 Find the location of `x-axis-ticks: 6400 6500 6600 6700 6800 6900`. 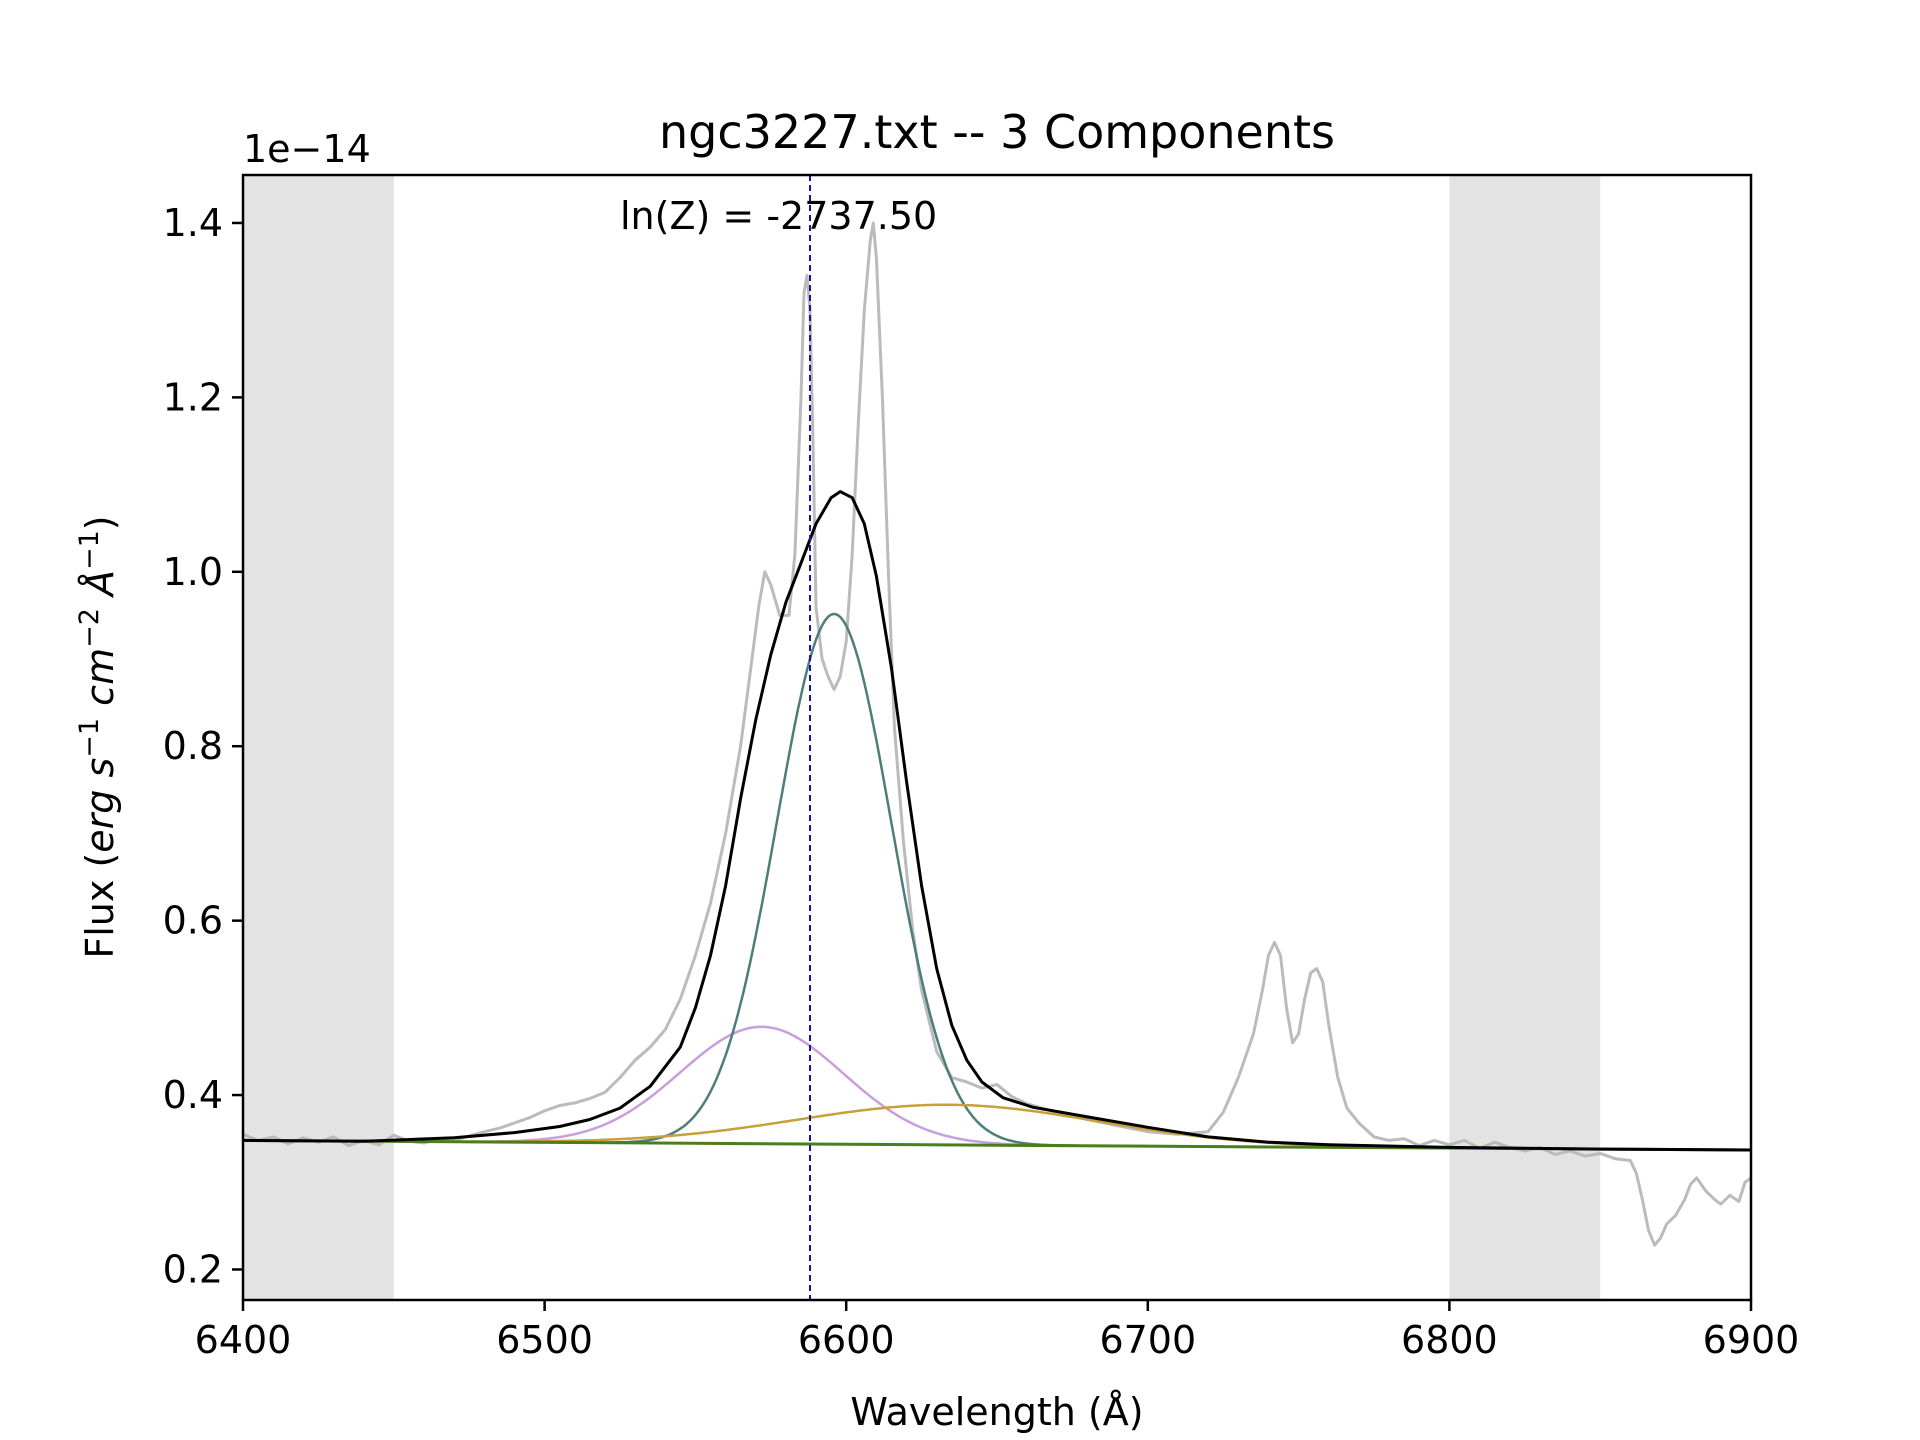

x-axis-ticks: 6400 6500 6600 6700 6800 6900 is located at coordinates (997, 1331).